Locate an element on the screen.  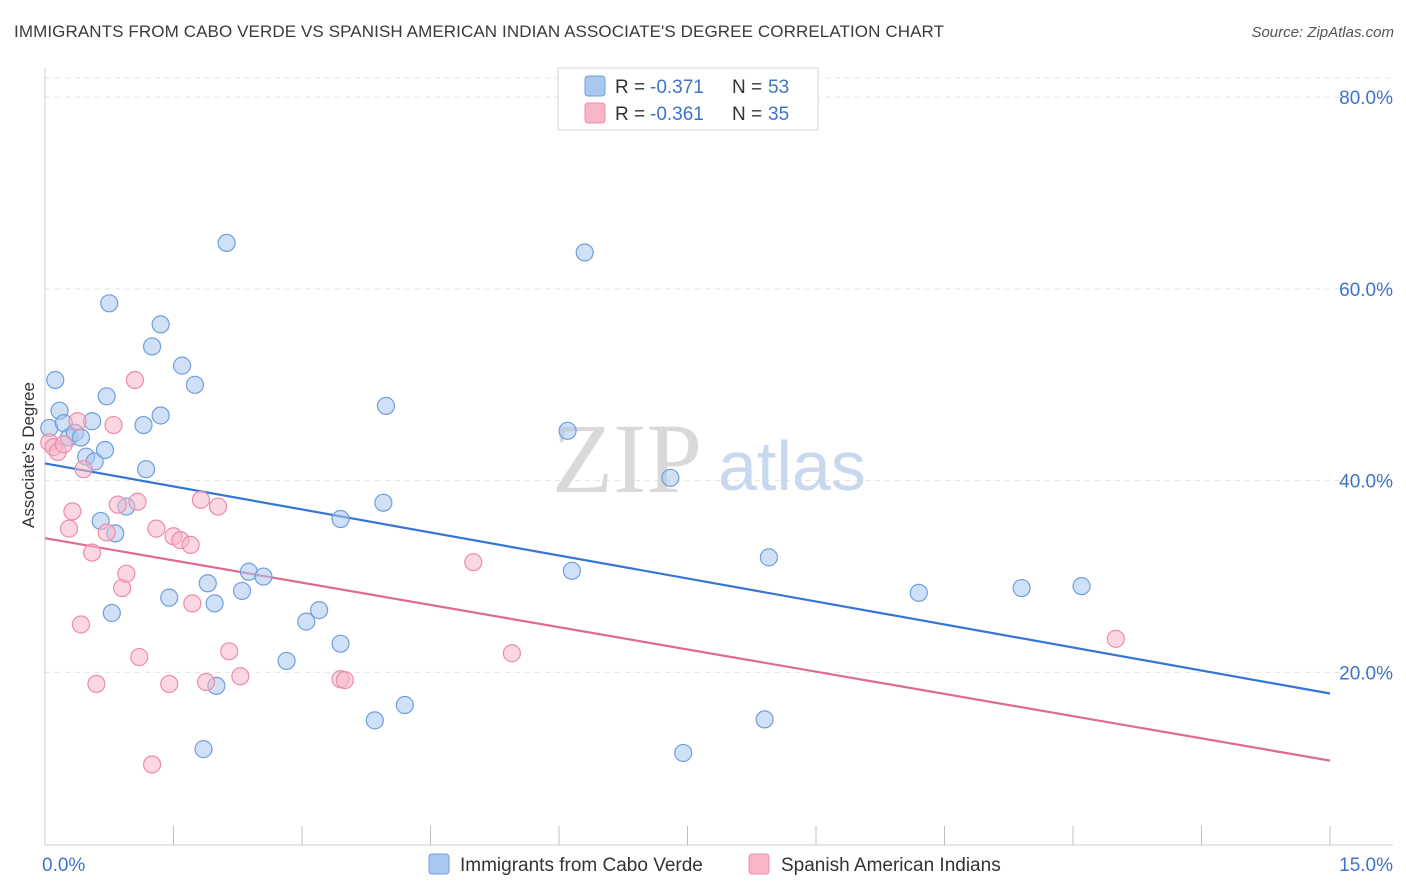
x-tick-labels: 0.0% 15.0% is located at coordinates (717, 865).